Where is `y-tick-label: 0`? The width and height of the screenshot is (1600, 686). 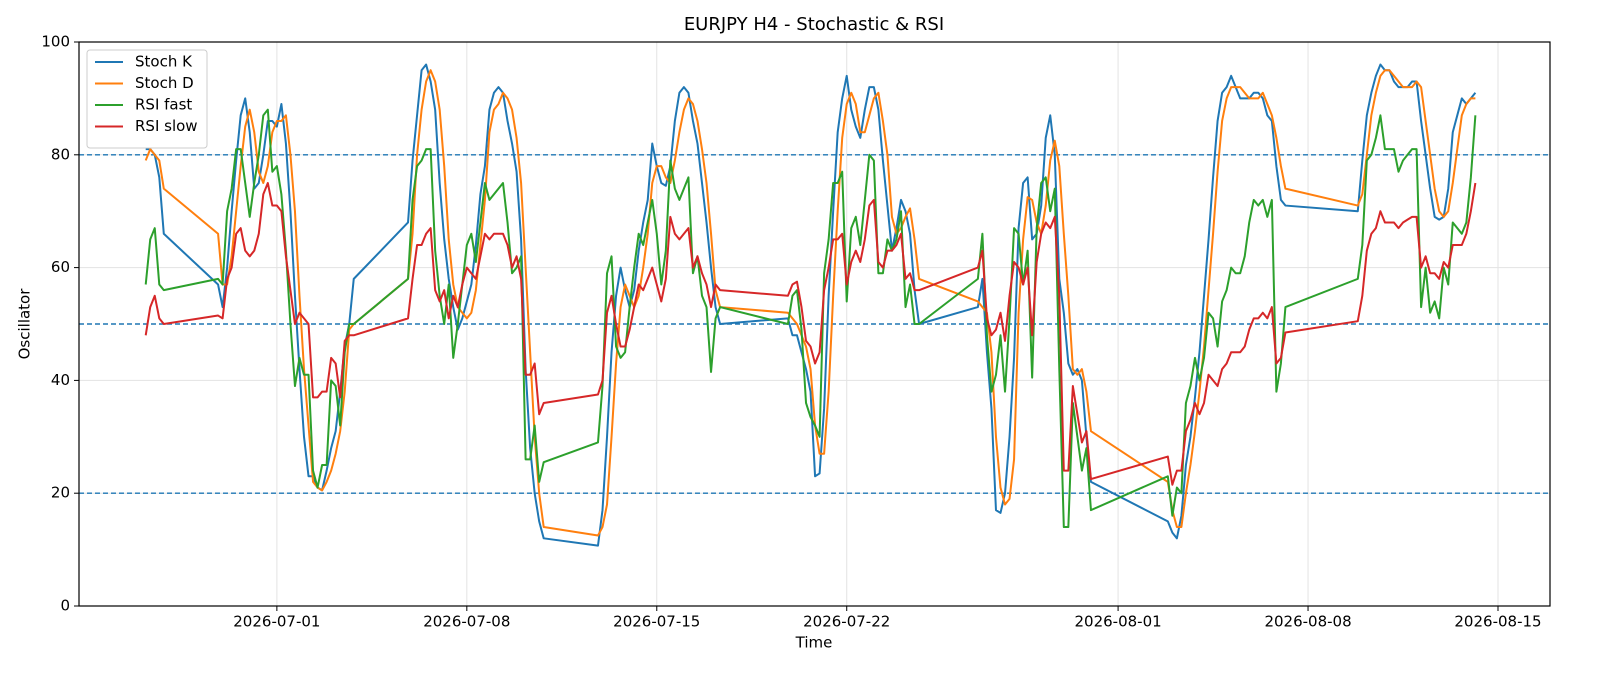
y-tick-label: 0 is located at coordinates (65, 606).